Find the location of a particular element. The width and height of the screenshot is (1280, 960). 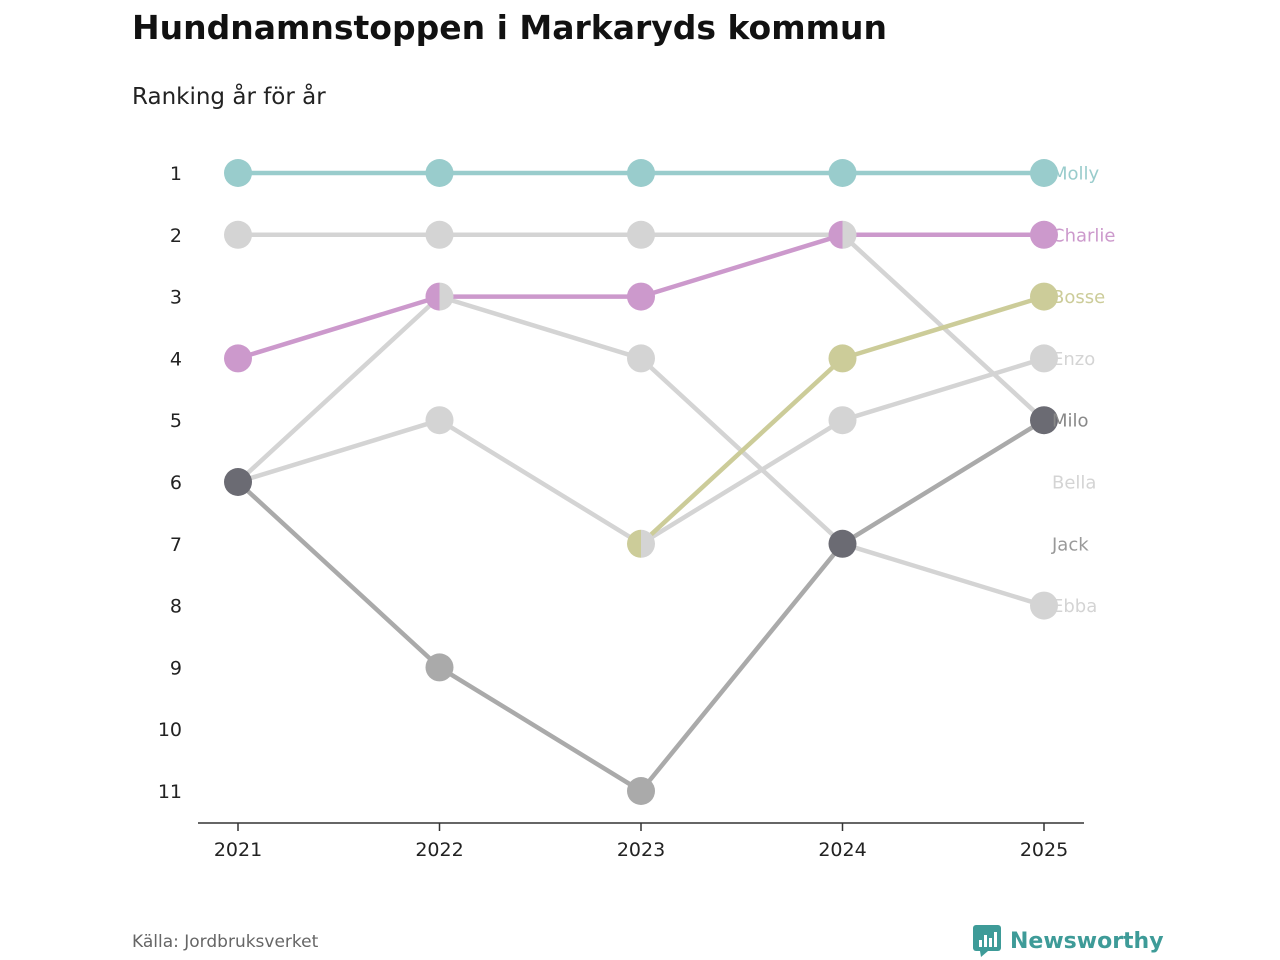

series-label-jack: Jack is located at coordinates (1070, 544).